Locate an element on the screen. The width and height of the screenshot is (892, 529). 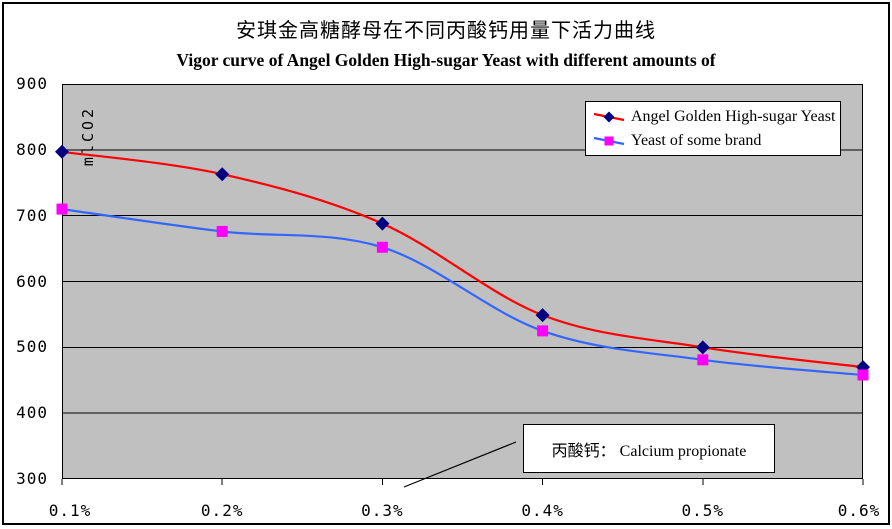
y-tick-label: 900 is located at coordinates (32, 83).